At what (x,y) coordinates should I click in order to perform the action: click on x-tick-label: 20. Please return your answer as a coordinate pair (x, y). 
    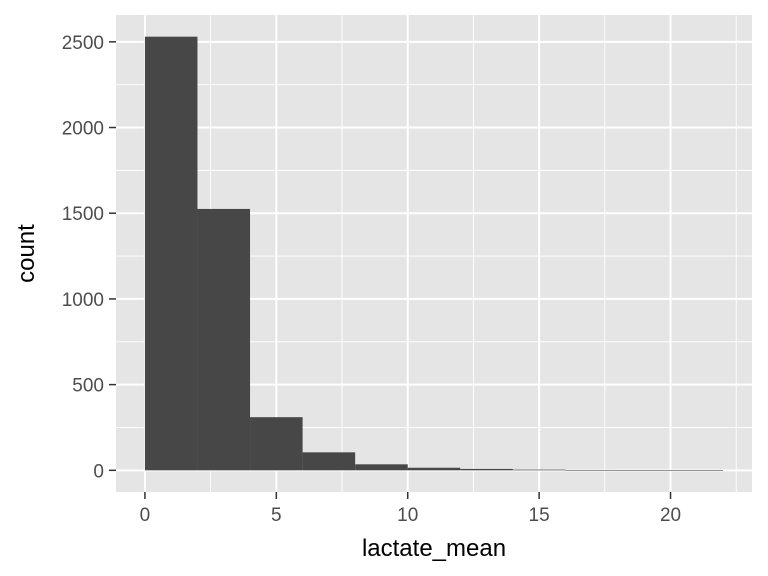
    Looking at the image, I should click on (670, 515).